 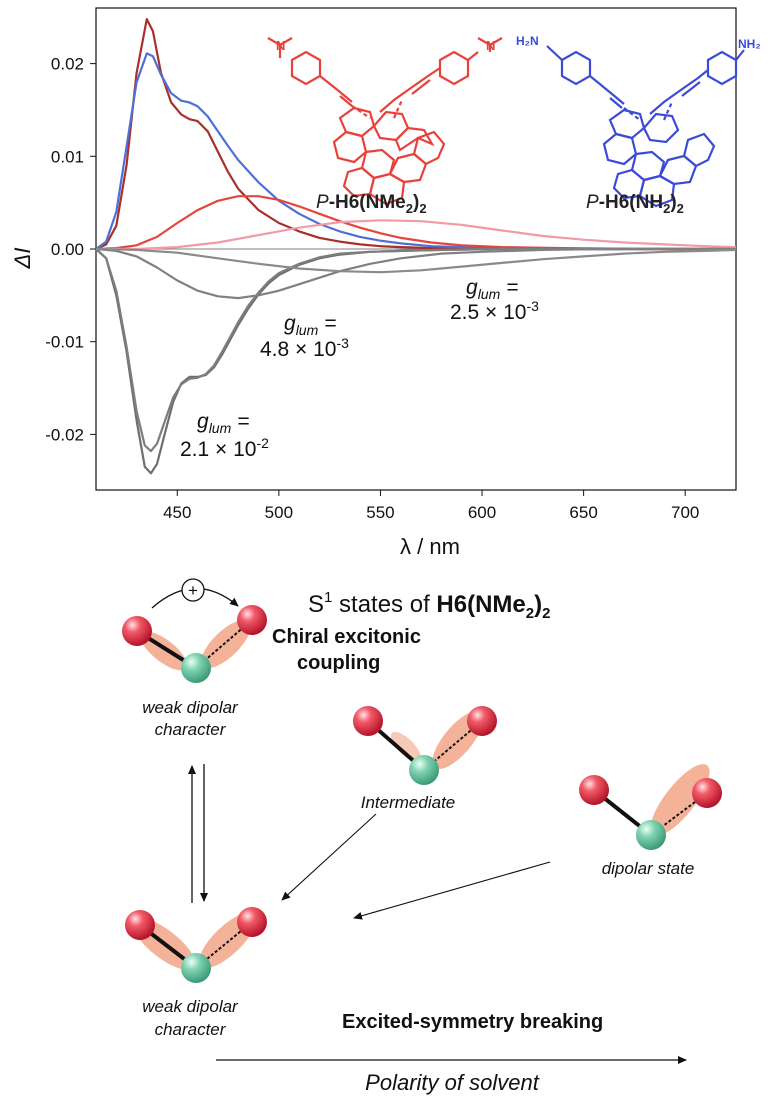 I want to click on glum-annotation-1: glum = 2.5 × 10-3, so click(x=494, y=300).